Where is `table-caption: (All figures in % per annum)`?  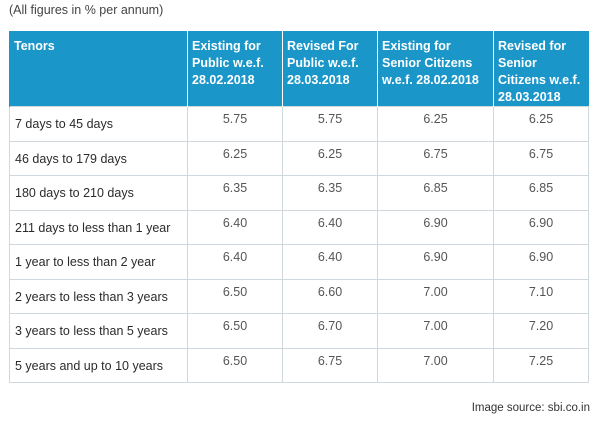
table-caption: (All figures in % per annum) is located at coordinates (86, 10).